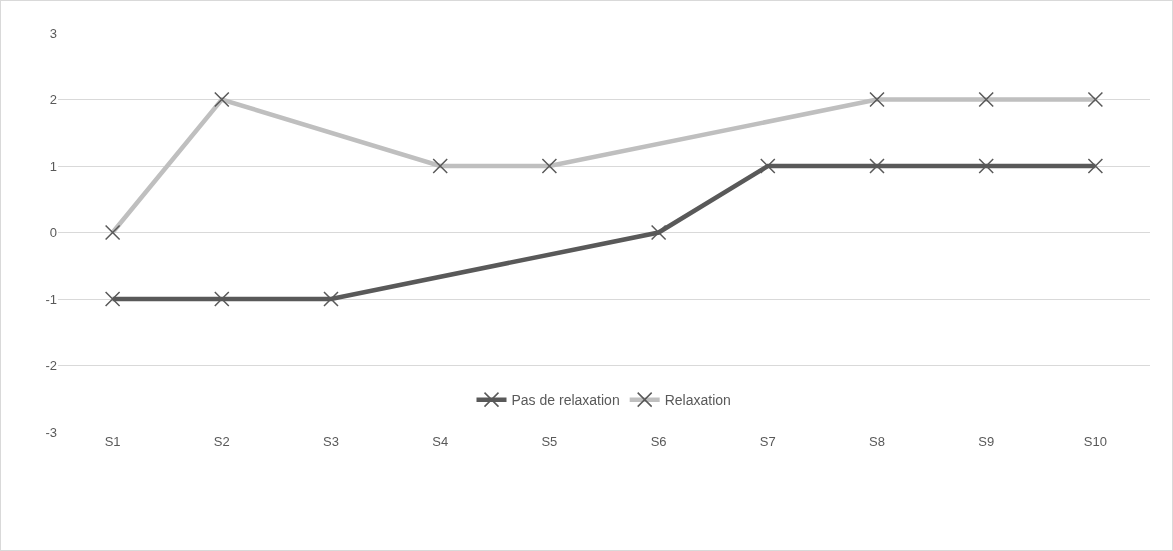 This screenshot has height=551, width=1173. I want to click on x-tick-label: S9, so click(986, 441).